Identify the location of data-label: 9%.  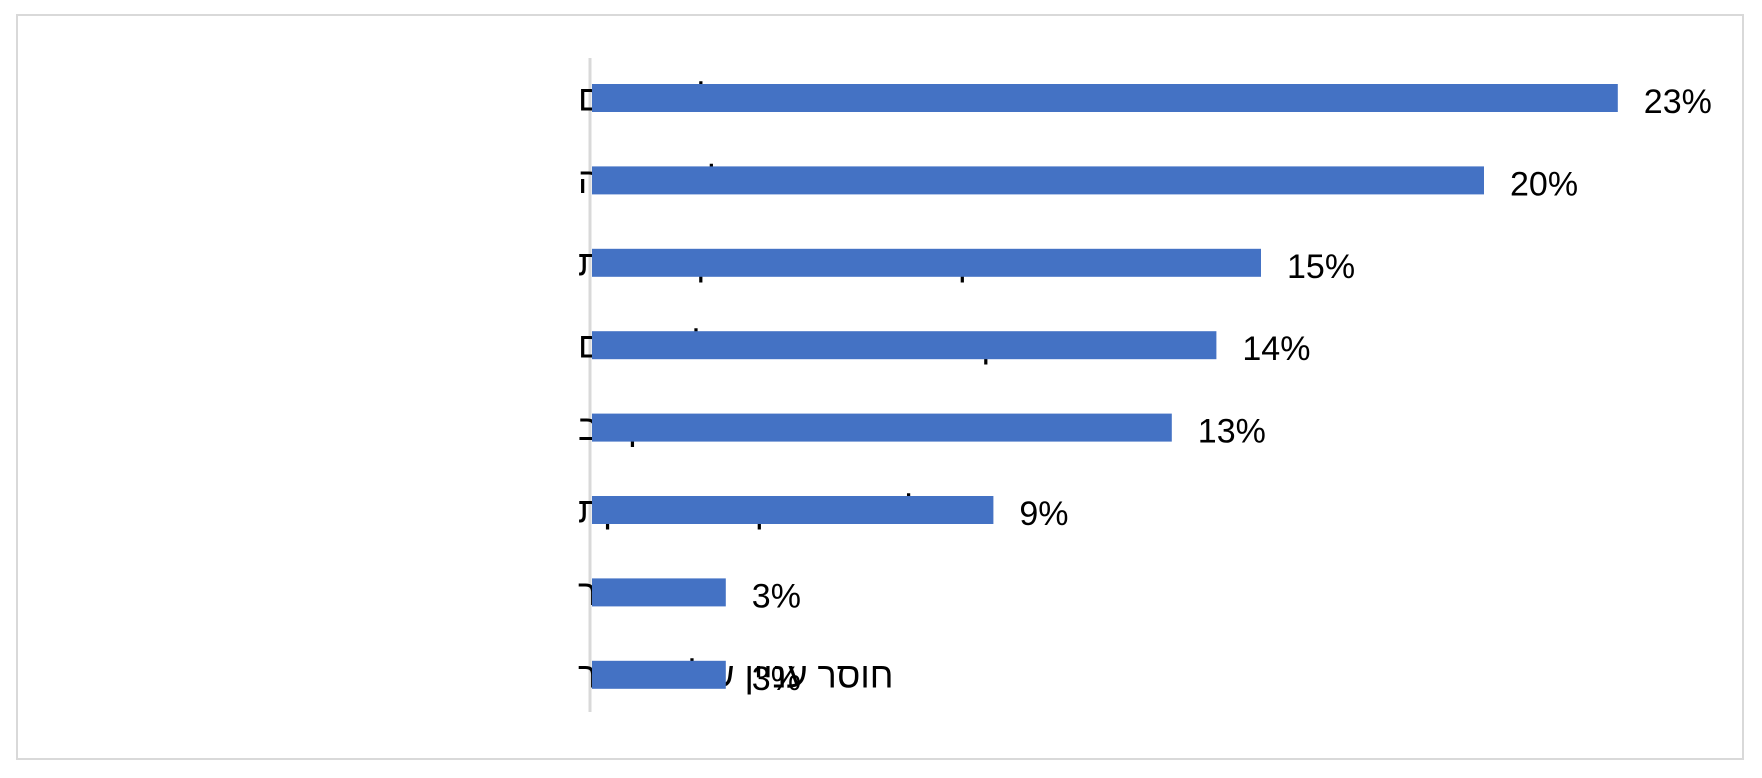
(1043, 514).